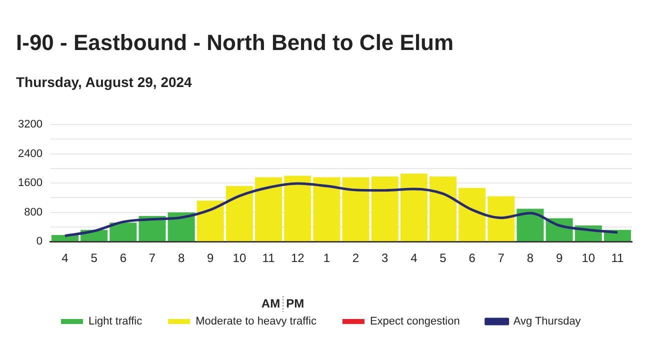 The image size is (650, 337). Describe the element at coordinates (115, 322) in the screenshot. I see `legend-label: Light traffic` at that location.